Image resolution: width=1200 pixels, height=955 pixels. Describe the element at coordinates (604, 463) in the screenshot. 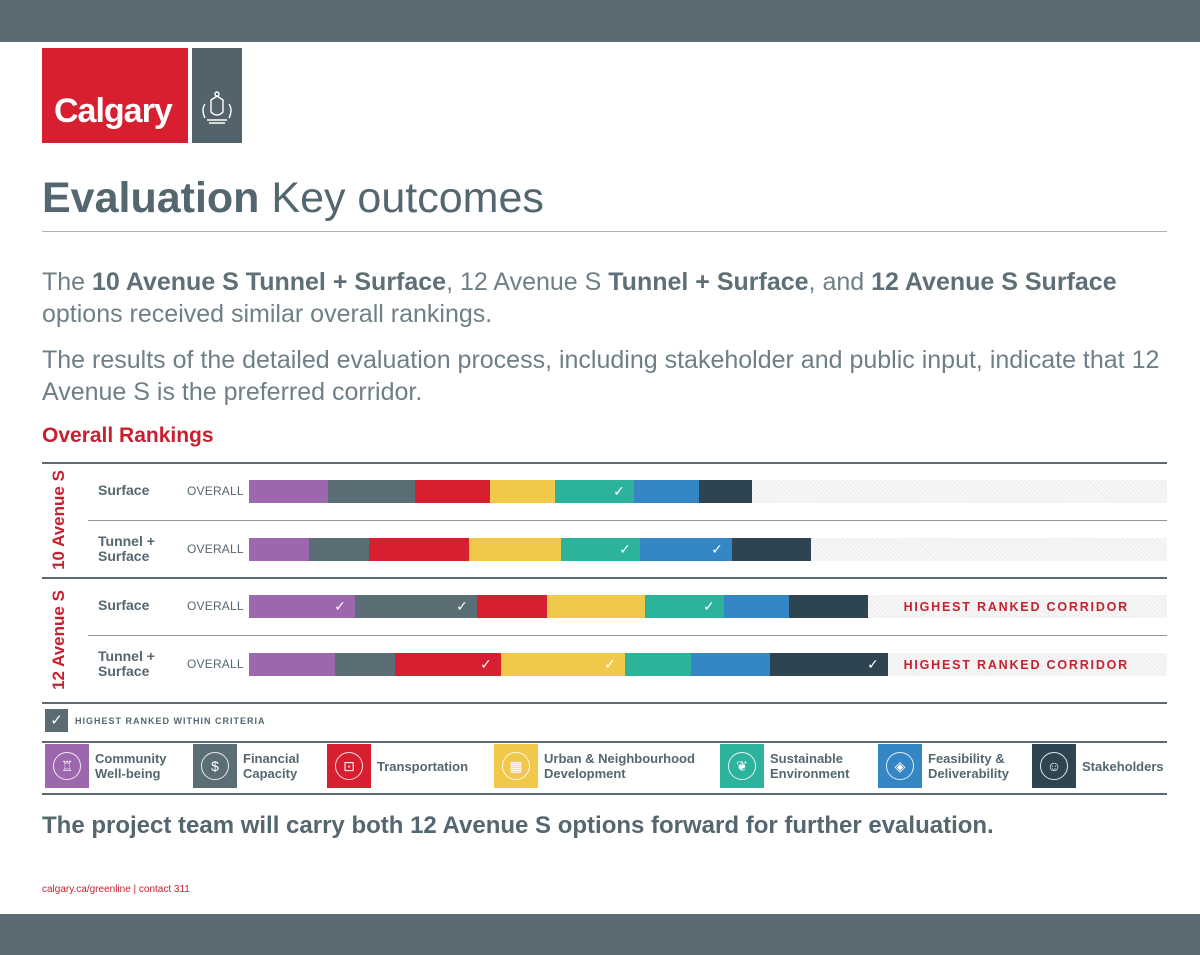

I see `chart-top-rule` at that location.